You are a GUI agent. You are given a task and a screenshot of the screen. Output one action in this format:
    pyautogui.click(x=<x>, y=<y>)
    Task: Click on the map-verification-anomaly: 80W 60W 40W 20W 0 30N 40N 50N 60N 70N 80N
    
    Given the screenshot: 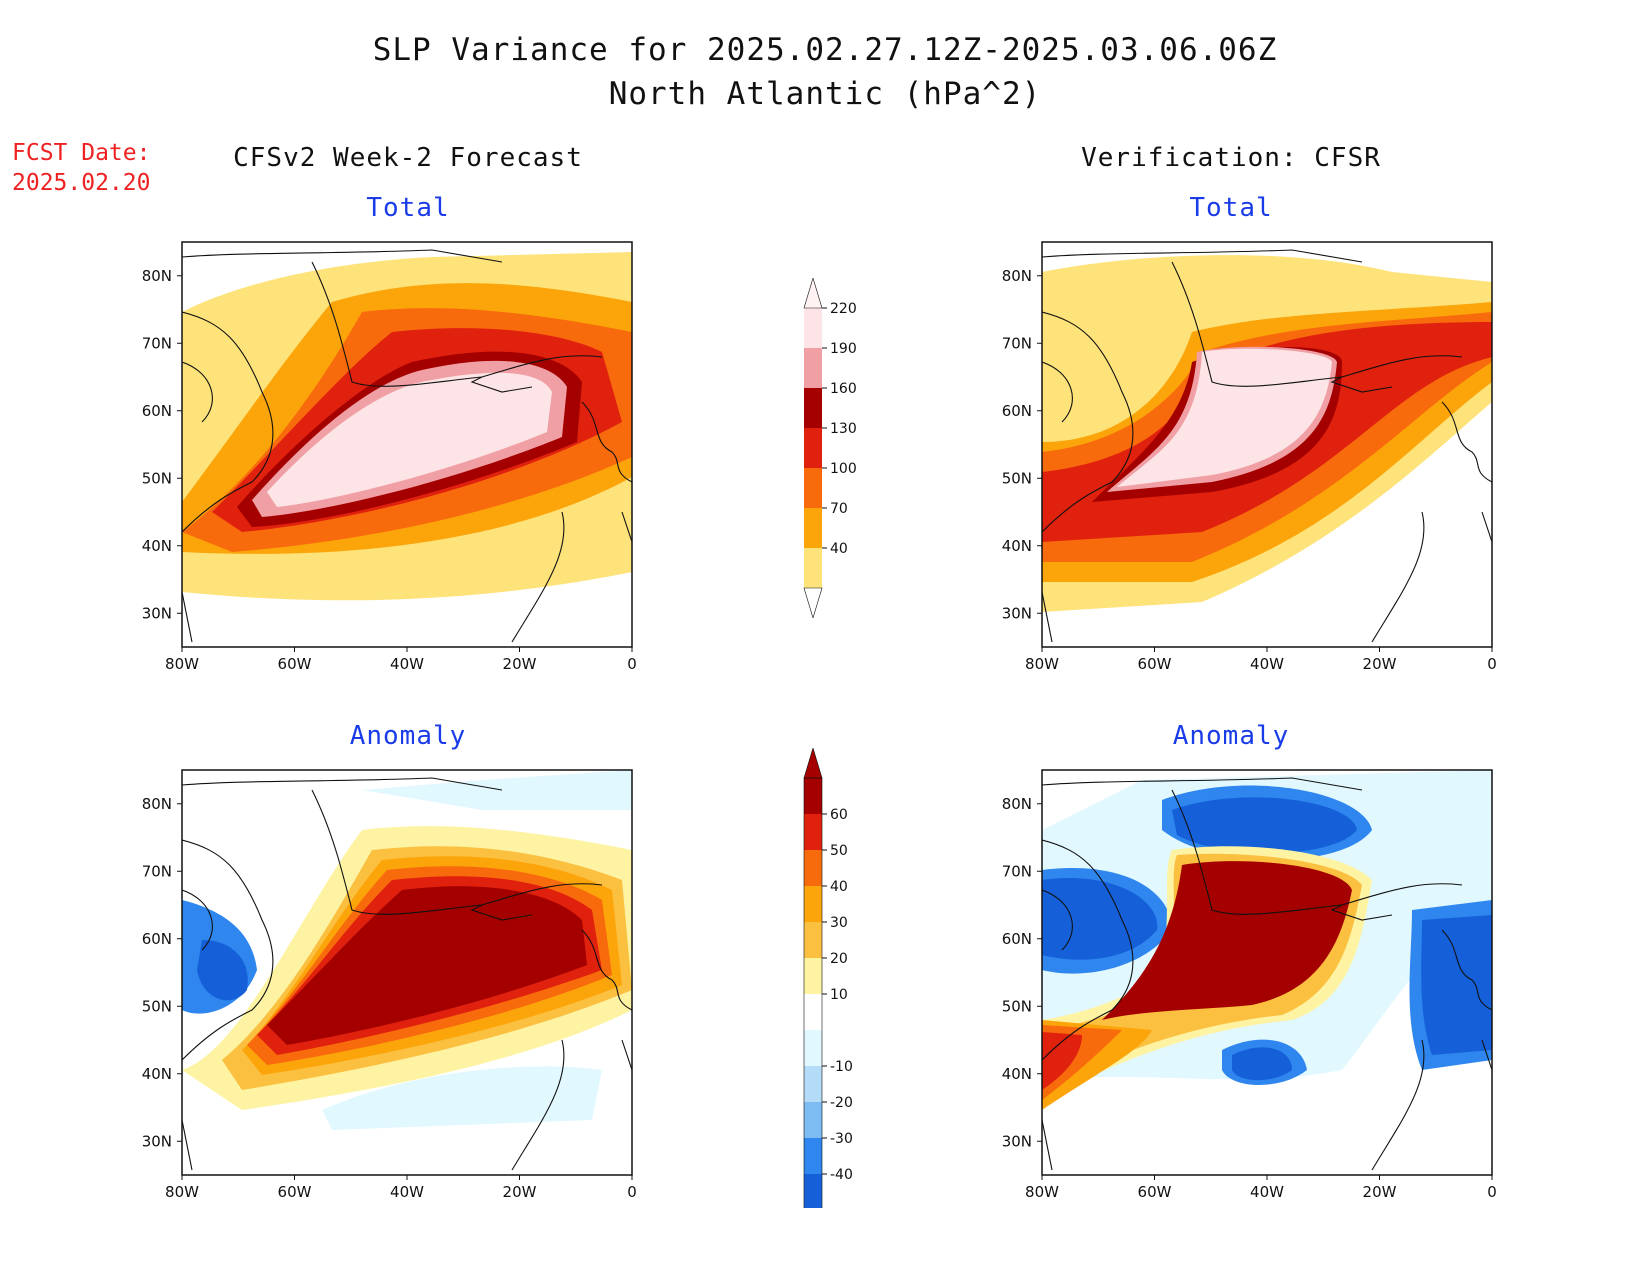 What is the action you would take?
    pyautogui.click(x=1249, y=985)
    